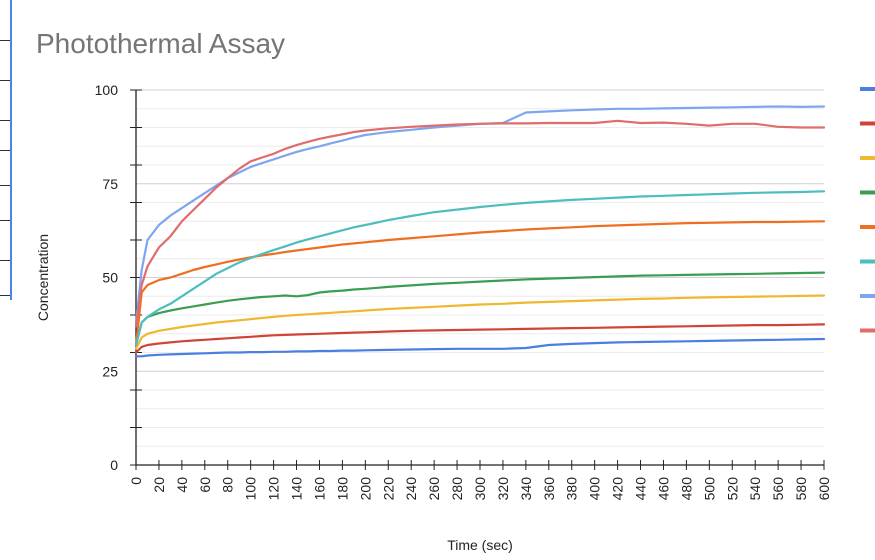 This screenshot has height=560, width=875. I want to click on x-tick-label: 40, so click(182, 485).